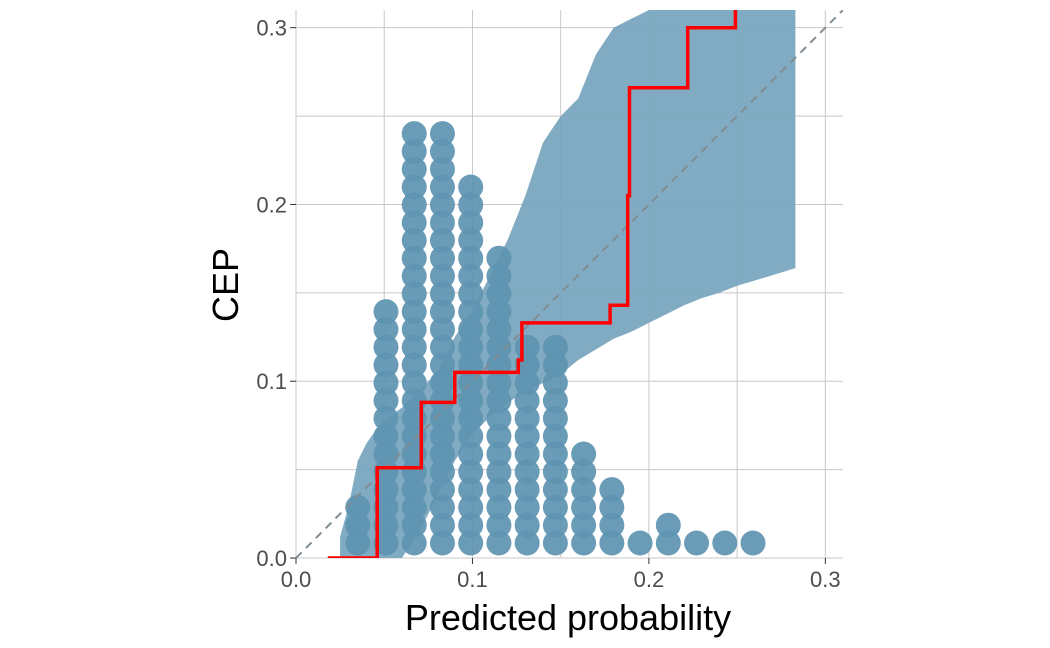 The width and height of the screenshot is (1050, 648). Describe the element at coordinates (472, 579) in the screenshot. I see `x-tick-label: 0.1` at that location.